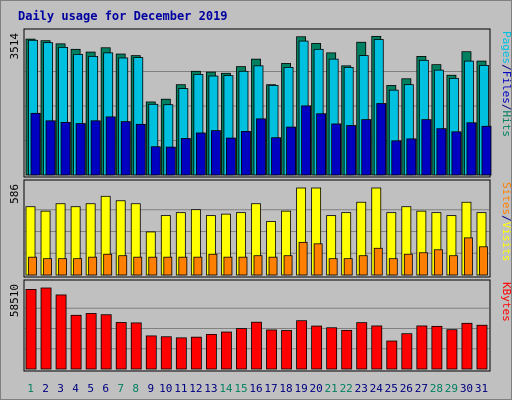 This screenshot has height=400, width=512. I want to click on axis-max-label: 586, so click(14, 194).